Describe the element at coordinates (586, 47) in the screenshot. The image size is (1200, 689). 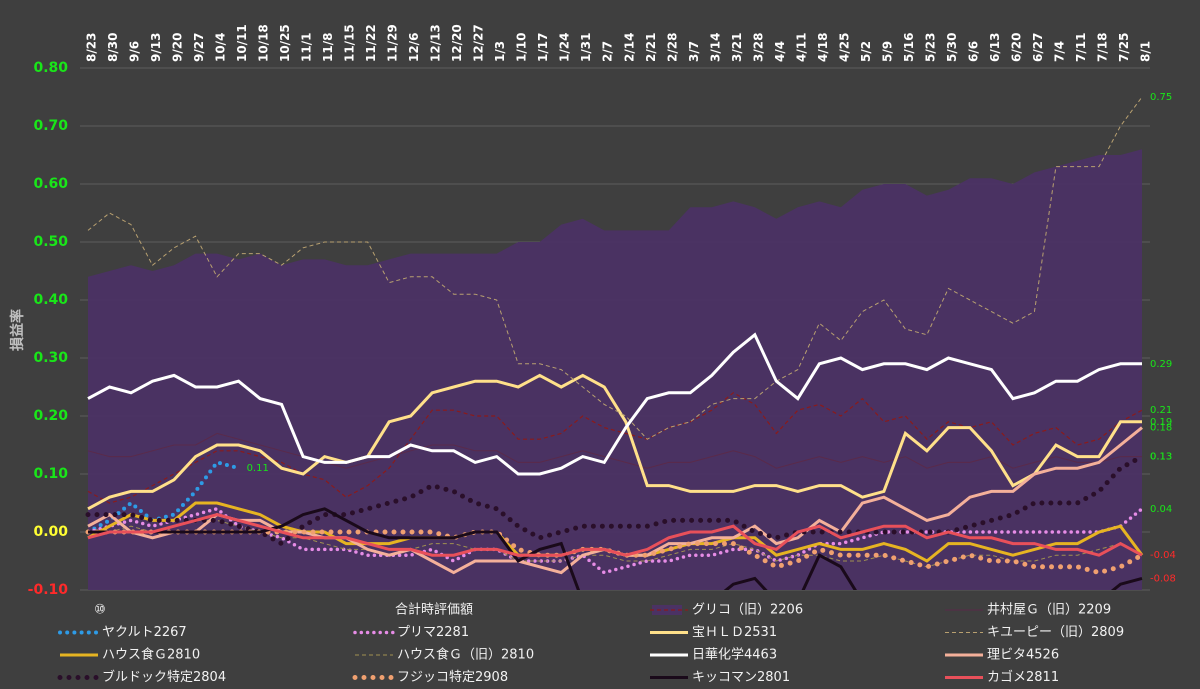
I see `x-tick-label: 1/31` at that location.